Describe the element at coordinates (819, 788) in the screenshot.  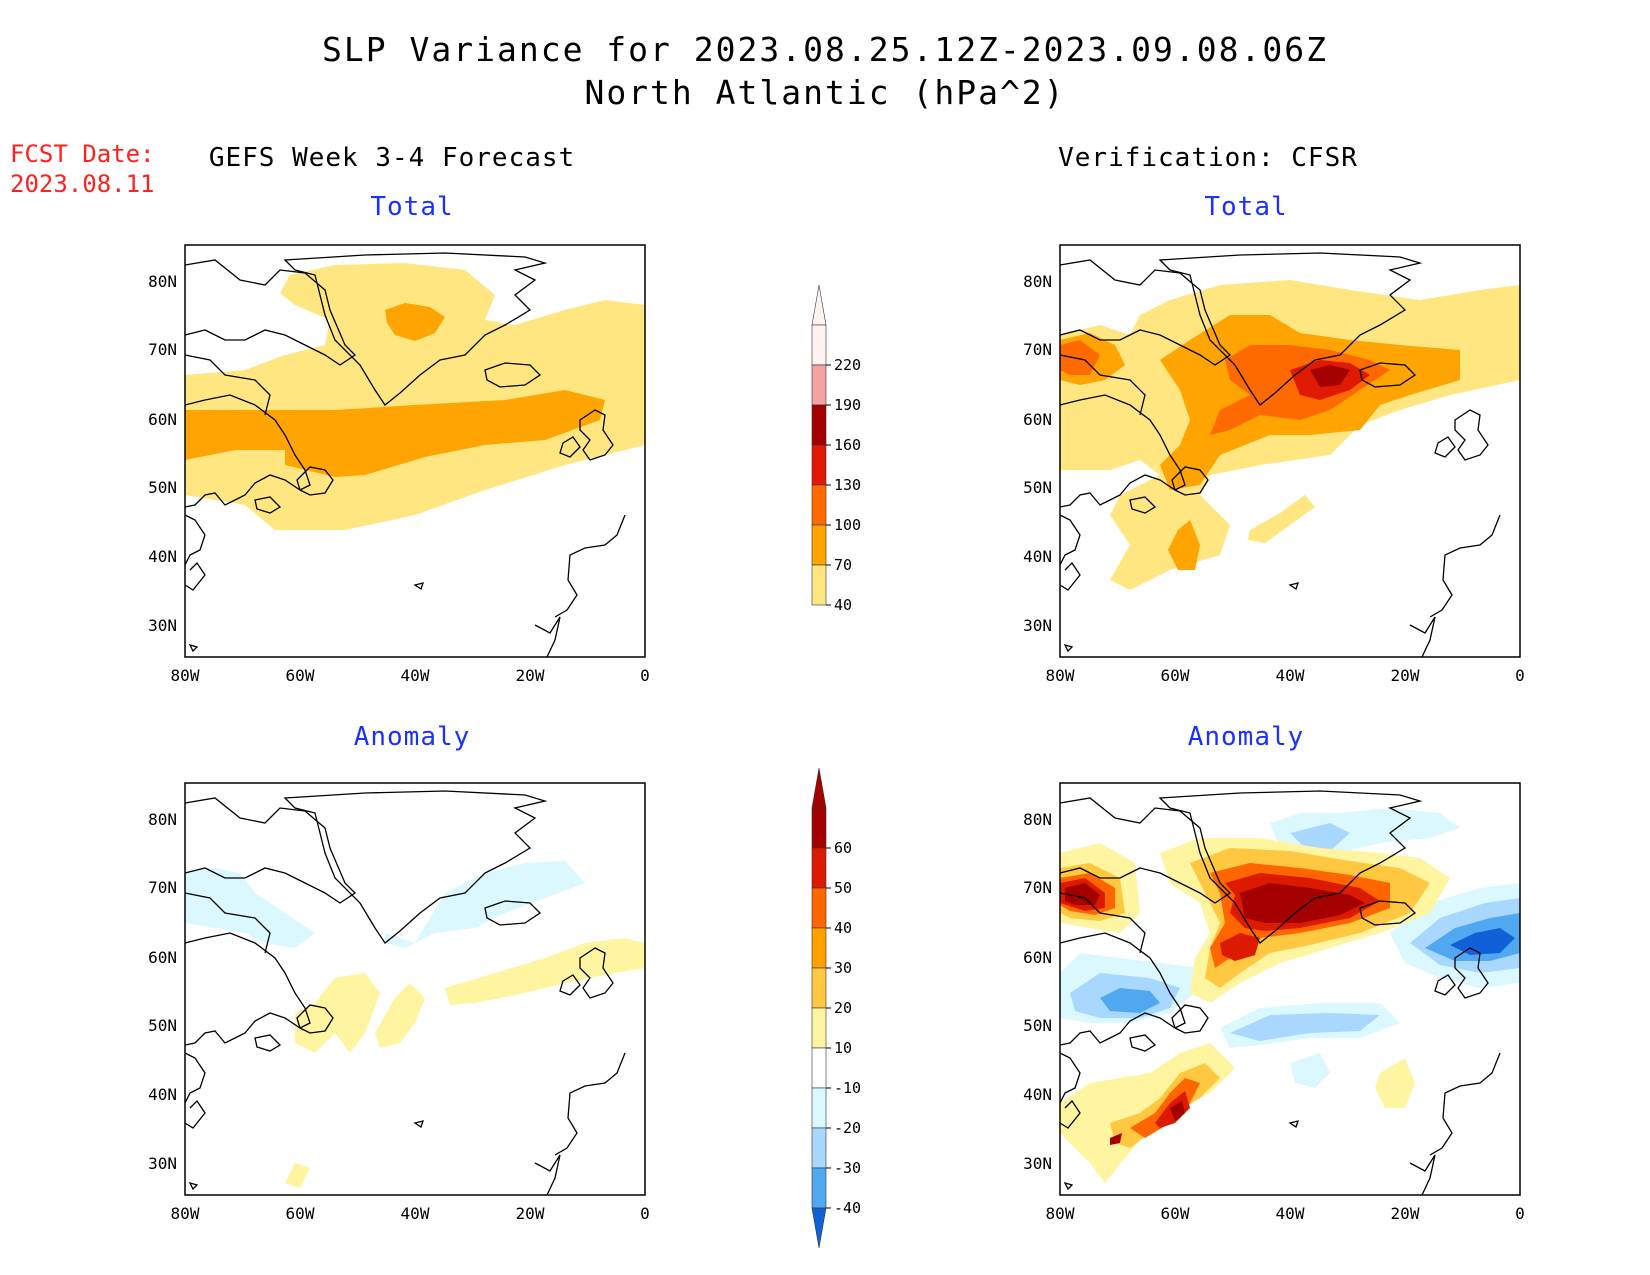
I see `colorbar-top-triangle` at that location.